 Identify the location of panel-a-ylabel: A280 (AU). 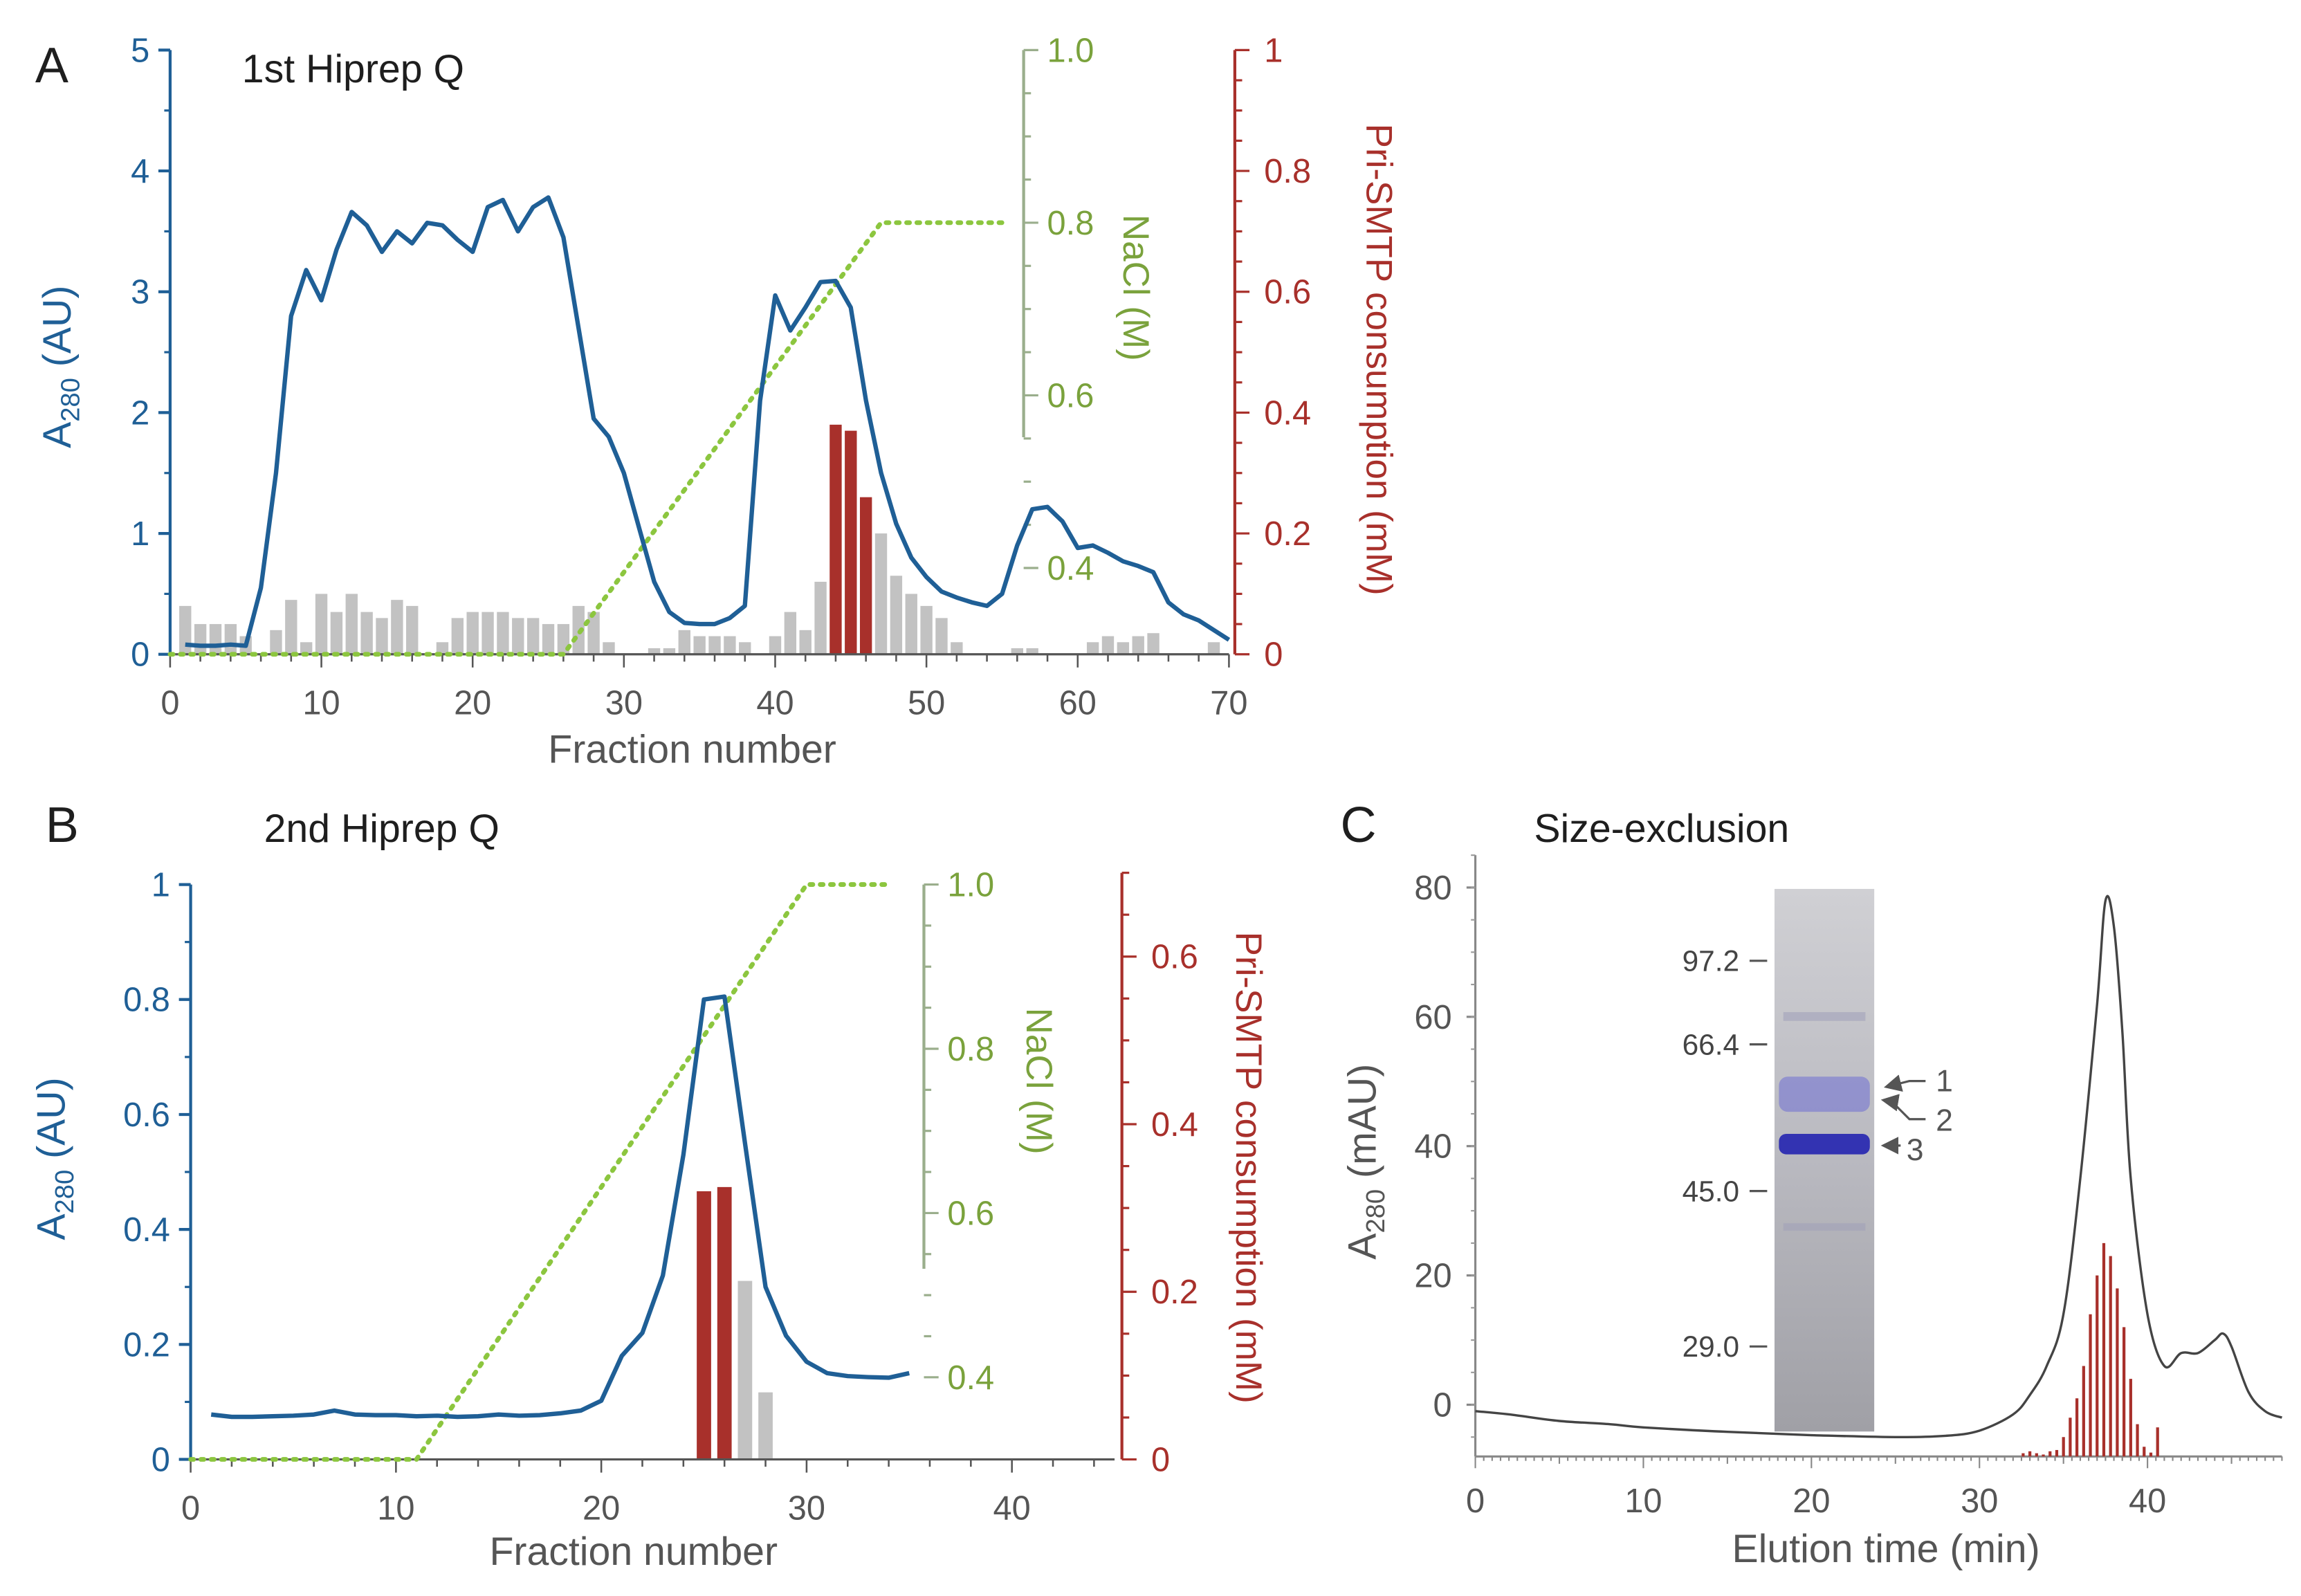
(60, 367).